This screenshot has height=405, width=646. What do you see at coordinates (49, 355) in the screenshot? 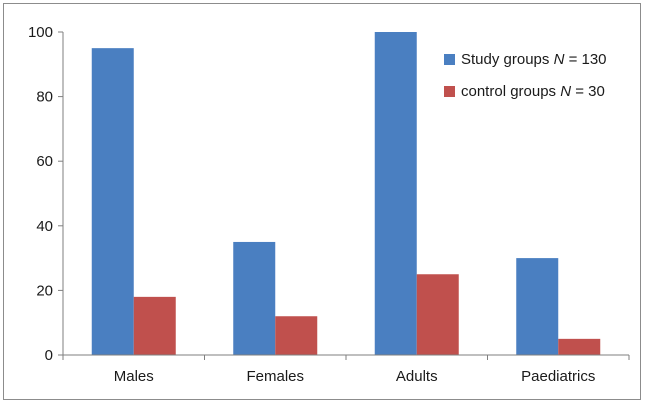
I see `y-tick-label: 0` at bounding box center [49, 355].